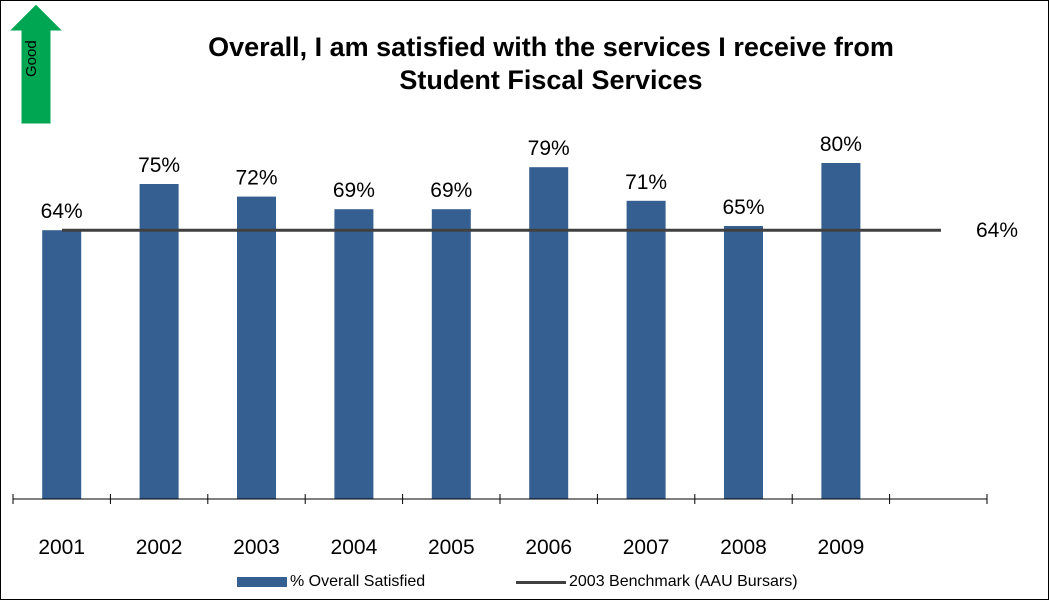 This screenshot has height=601, width=1049. I want to click on legend-item-bars: % Overall Satisfied, so click(331, 582).